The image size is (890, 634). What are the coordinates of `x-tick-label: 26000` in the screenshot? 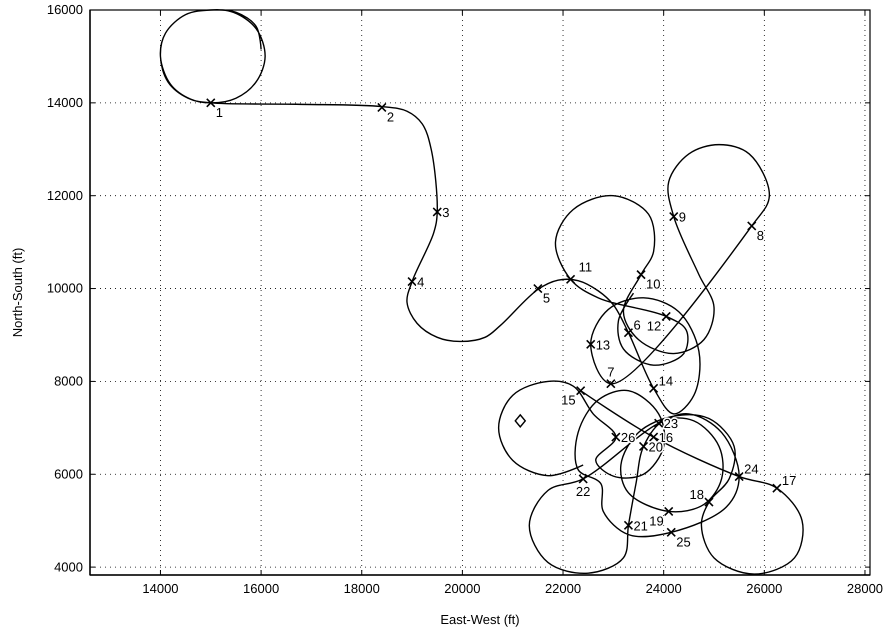 It's located at (764, 588).